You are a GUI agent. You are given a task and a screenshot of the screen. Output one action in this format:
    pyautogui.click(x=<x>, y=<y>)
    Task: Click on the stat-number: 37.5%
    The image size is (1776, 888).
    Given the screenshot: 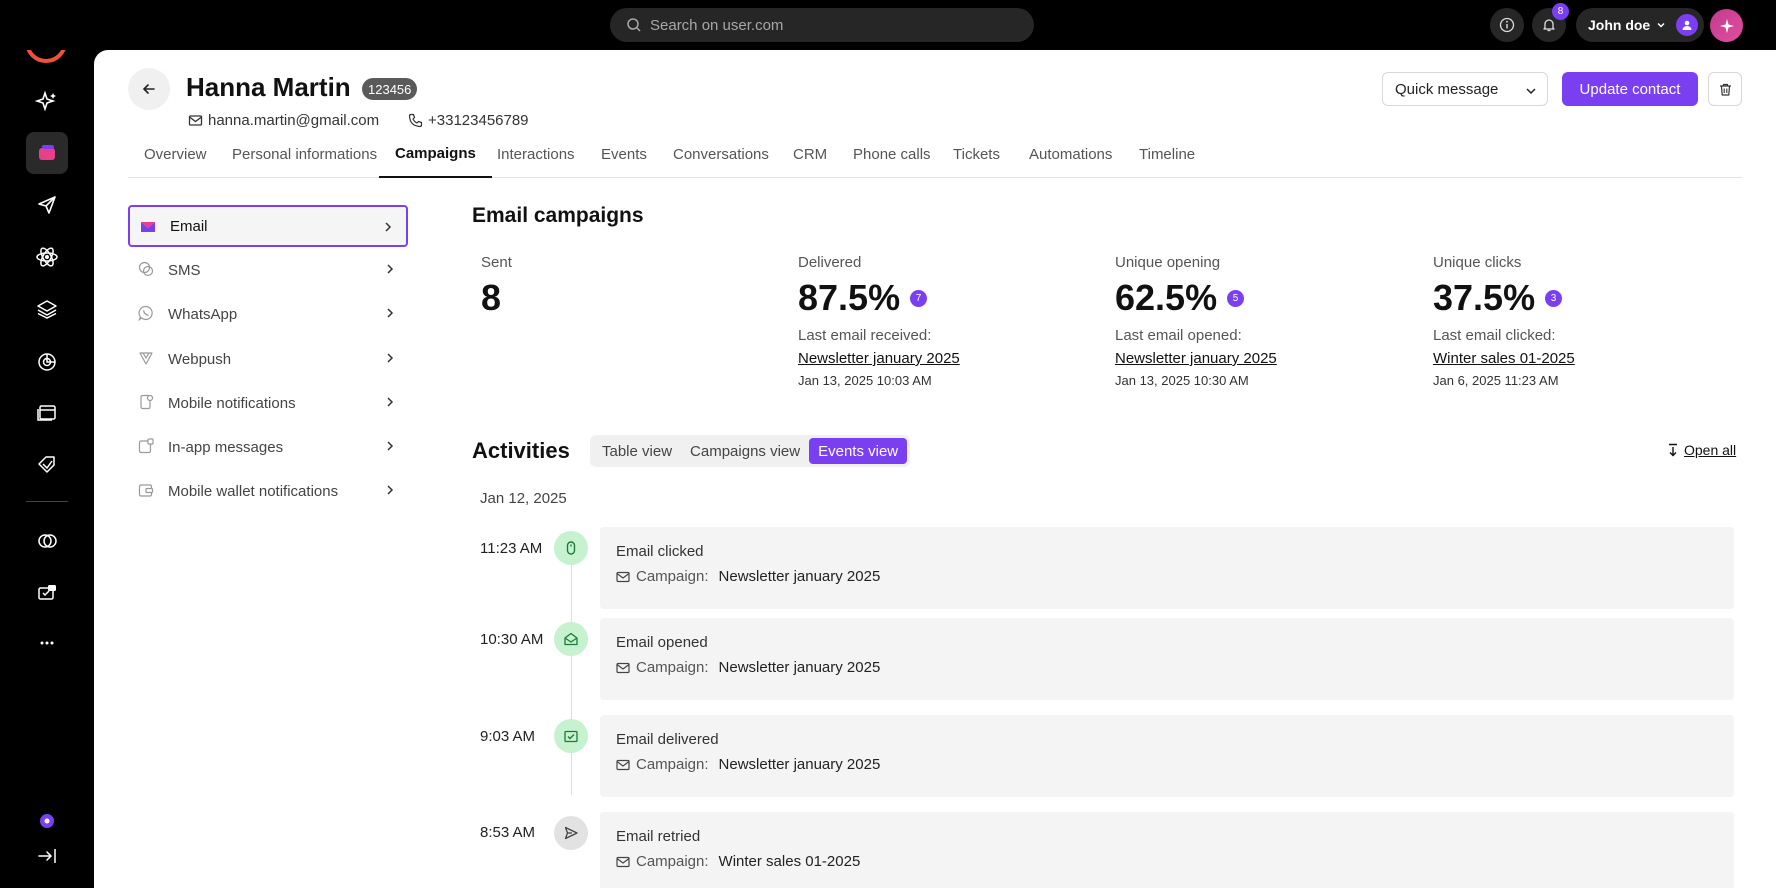 What is the action you would take?
    pyautogui.click(x=1484, y=297)
    